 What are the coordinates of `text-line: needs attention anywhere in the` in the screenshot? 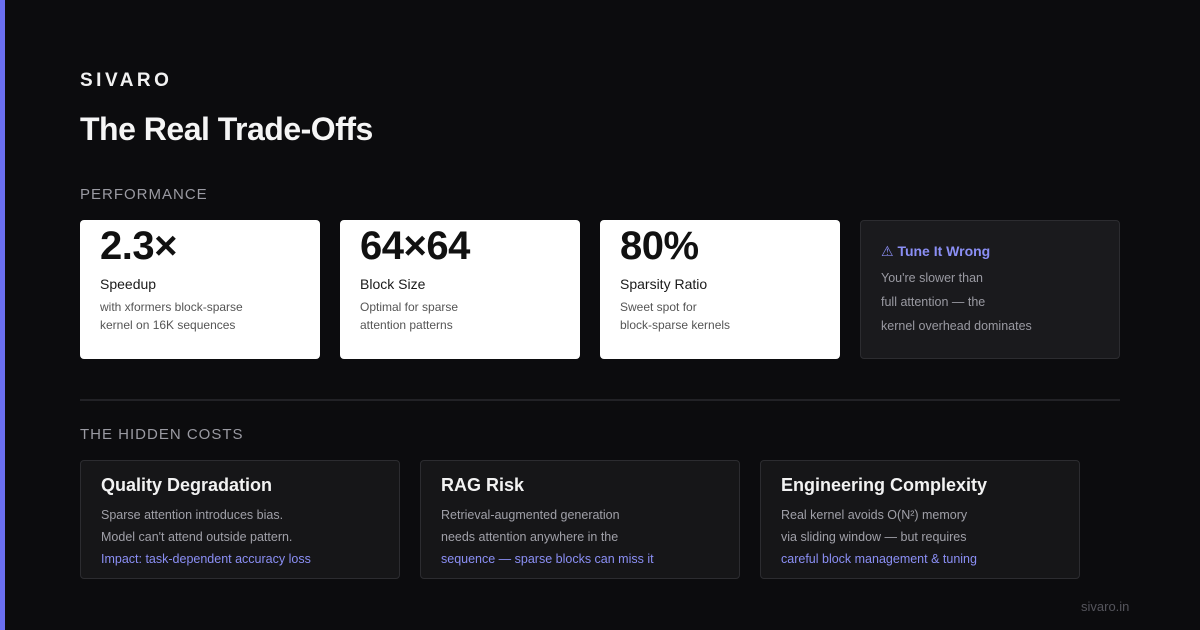 It's located at (530, 537).